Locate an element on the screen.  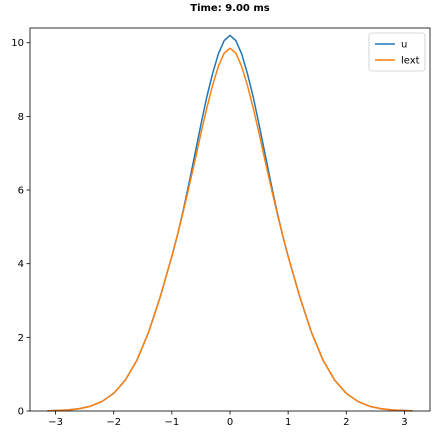
y-tick-label: 2 is located at coordinates (21, 338).